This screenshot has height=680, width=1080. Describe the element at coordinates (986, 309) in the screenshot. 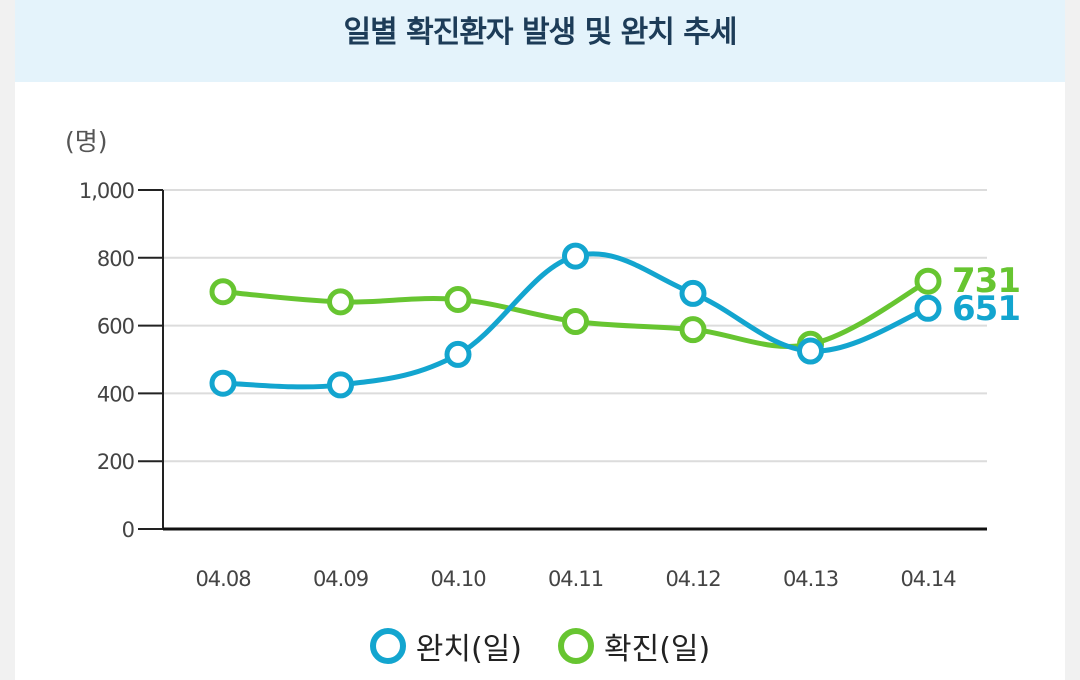

I see `end-label-recovered: 651` at that location.